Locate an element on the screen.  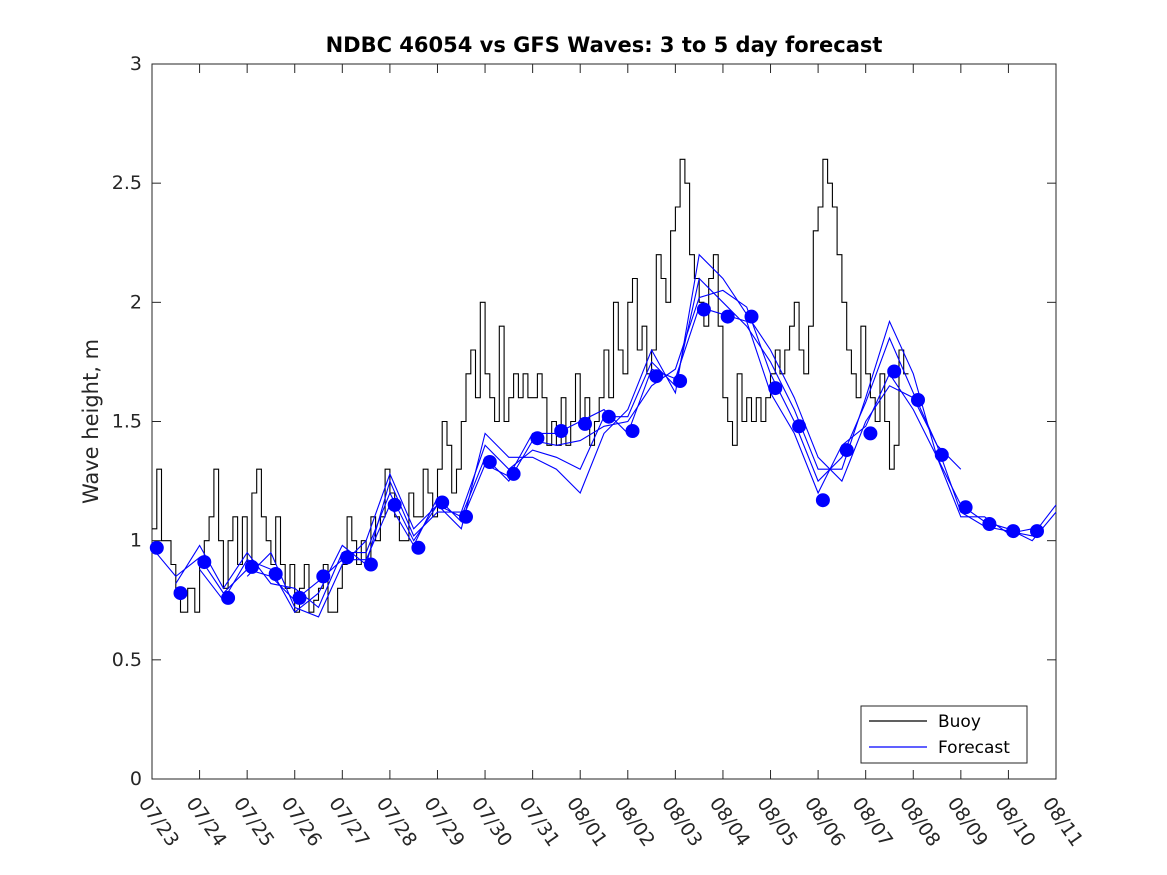
y-tick-label: 2 is located at coordinates (136, 302).